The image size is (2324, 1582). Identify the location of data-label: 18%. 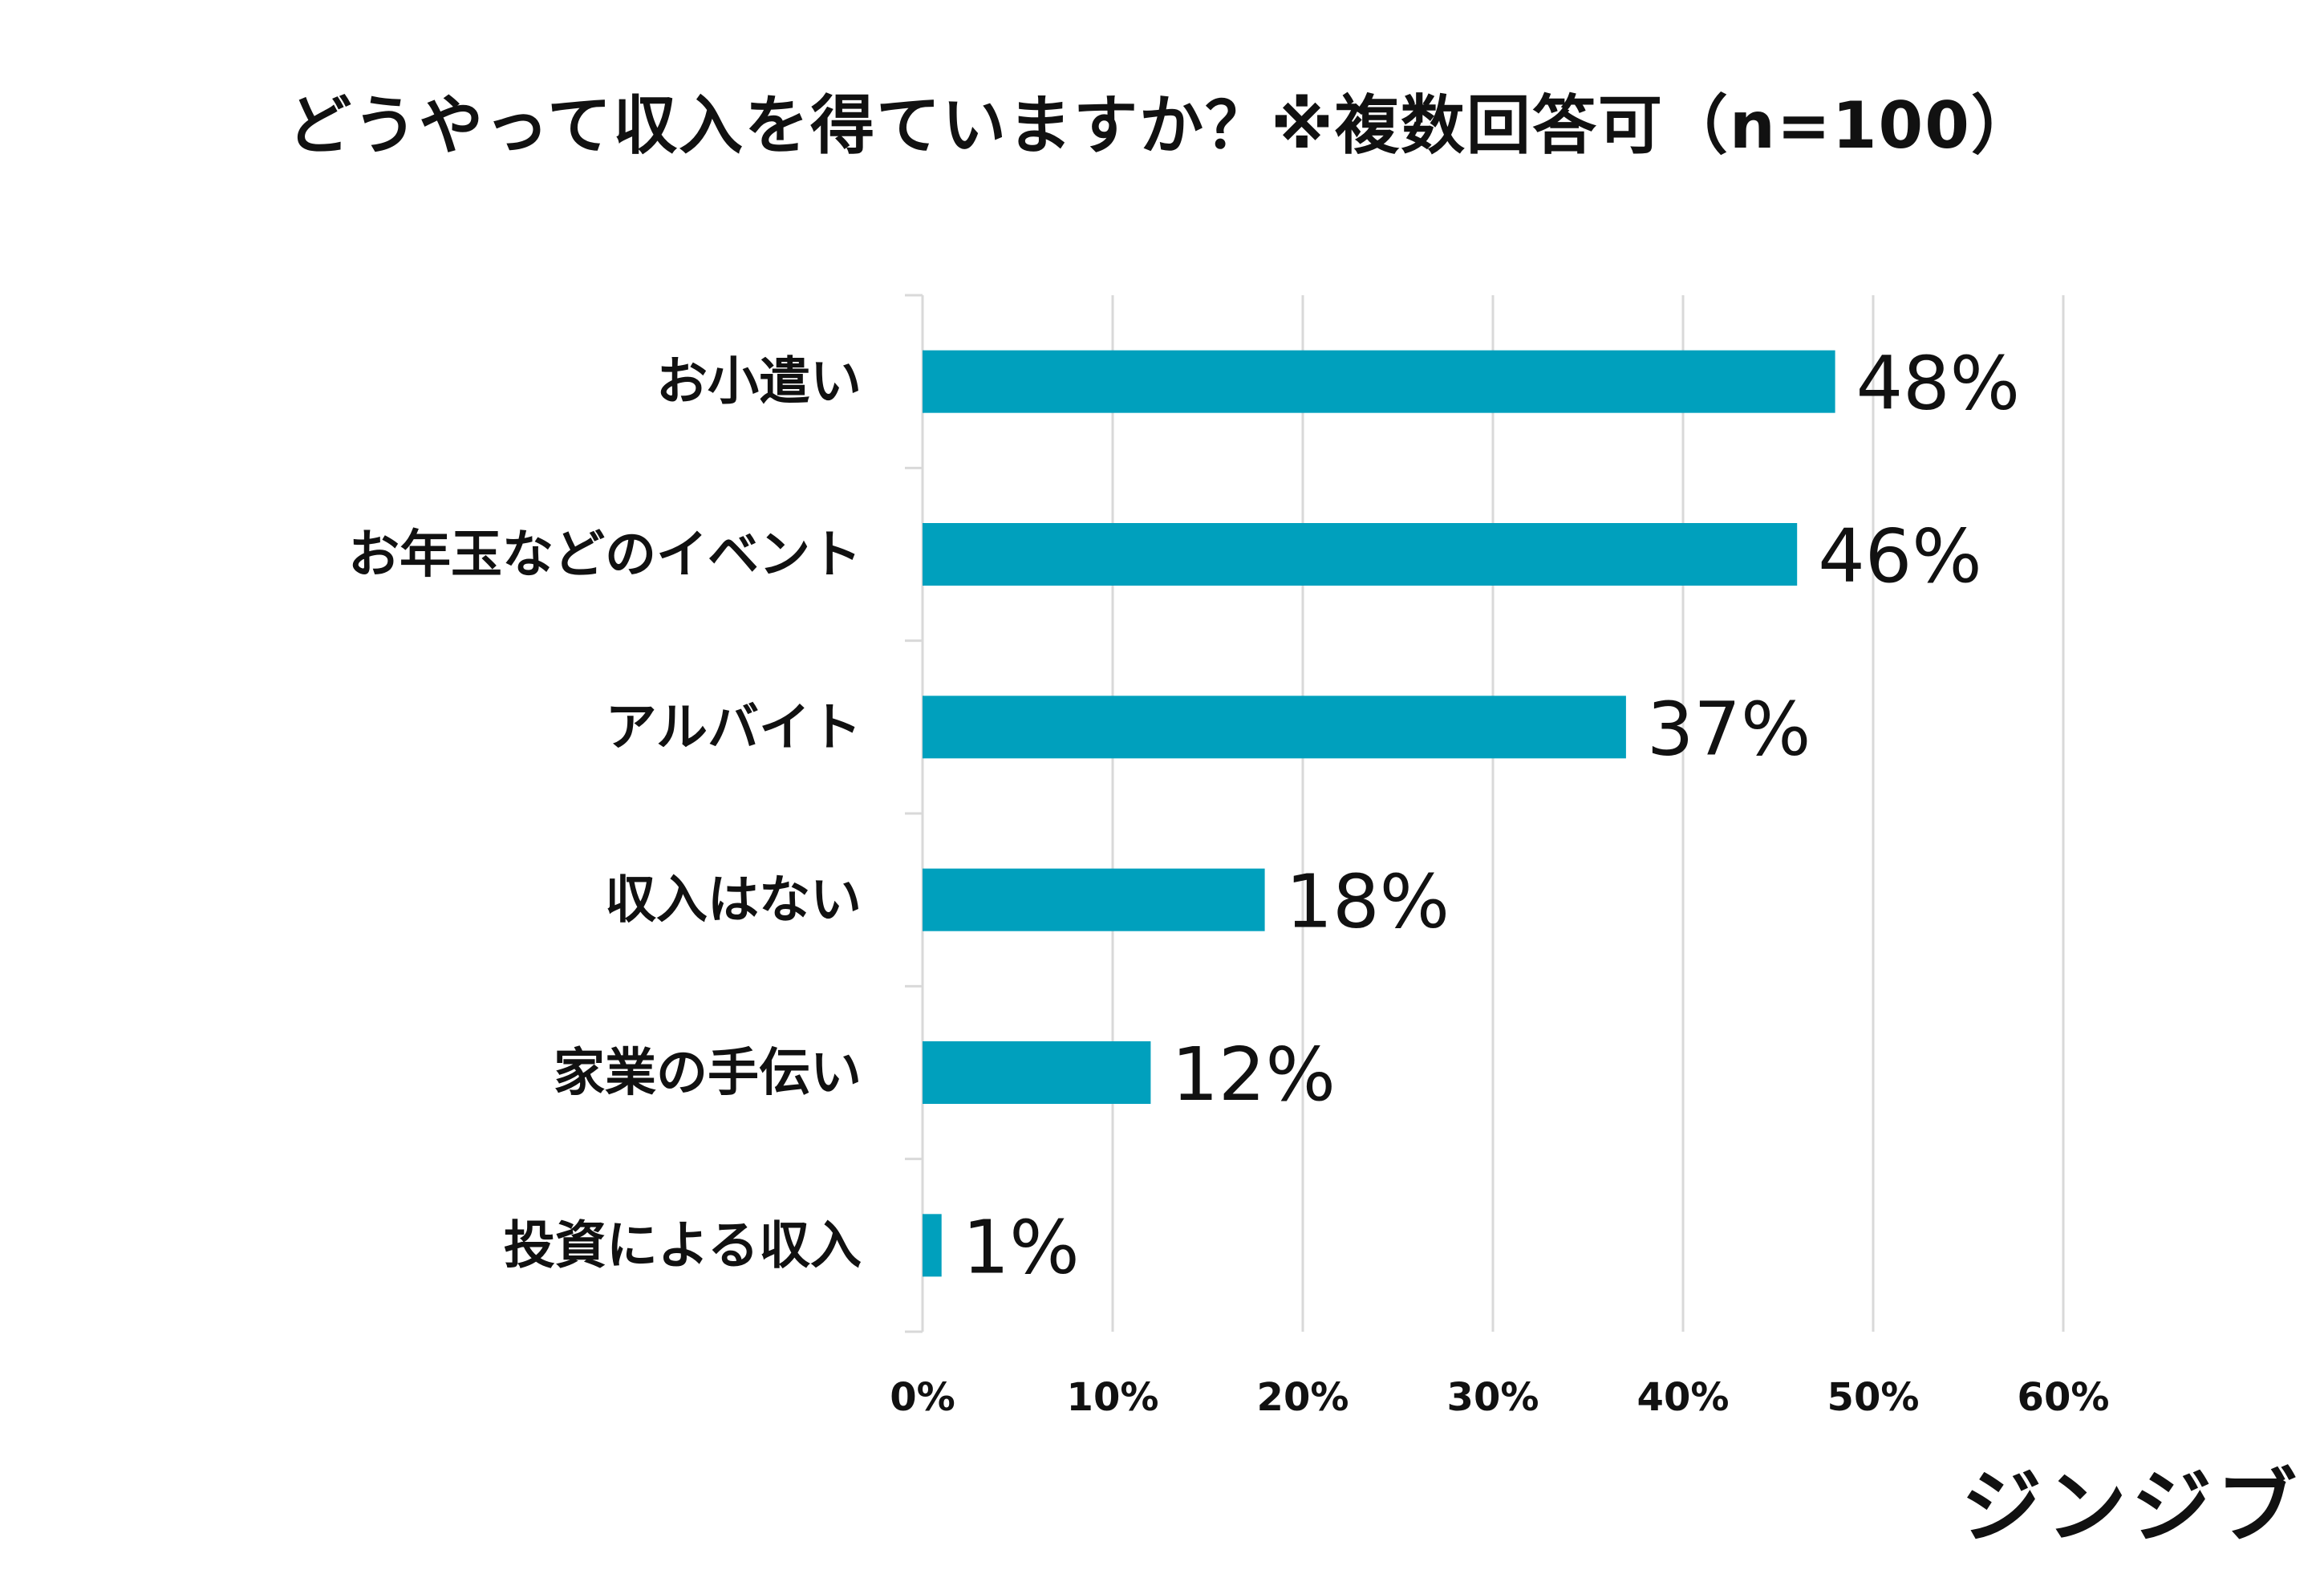
(1368, 902).